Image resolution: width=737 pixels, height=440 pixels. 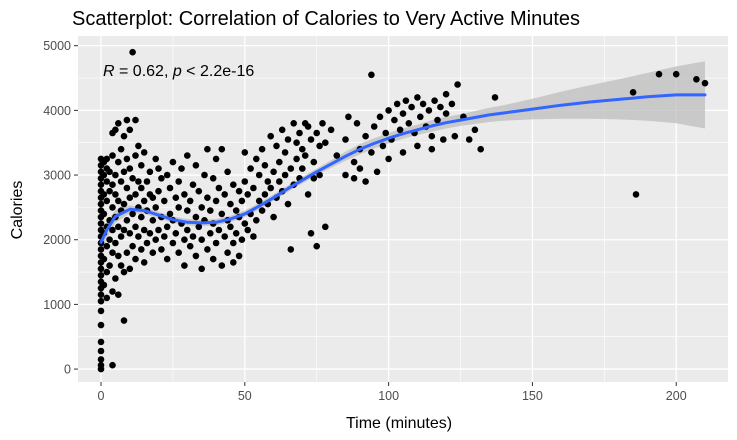 I want to click on x-tick-label: 200, so click(x=676, y=396).